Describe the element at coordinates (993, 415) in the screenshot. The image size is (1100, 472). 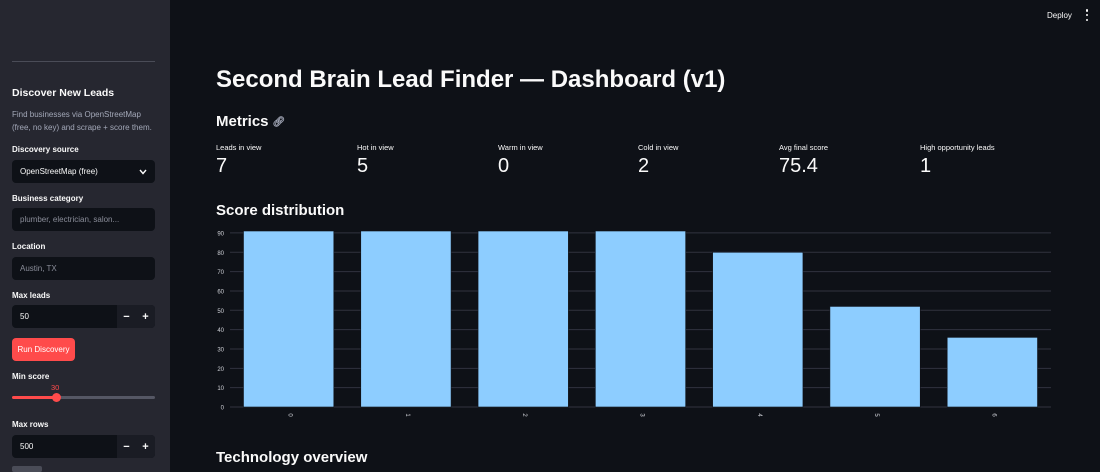
I see `x-tick-label: 6` at that location.